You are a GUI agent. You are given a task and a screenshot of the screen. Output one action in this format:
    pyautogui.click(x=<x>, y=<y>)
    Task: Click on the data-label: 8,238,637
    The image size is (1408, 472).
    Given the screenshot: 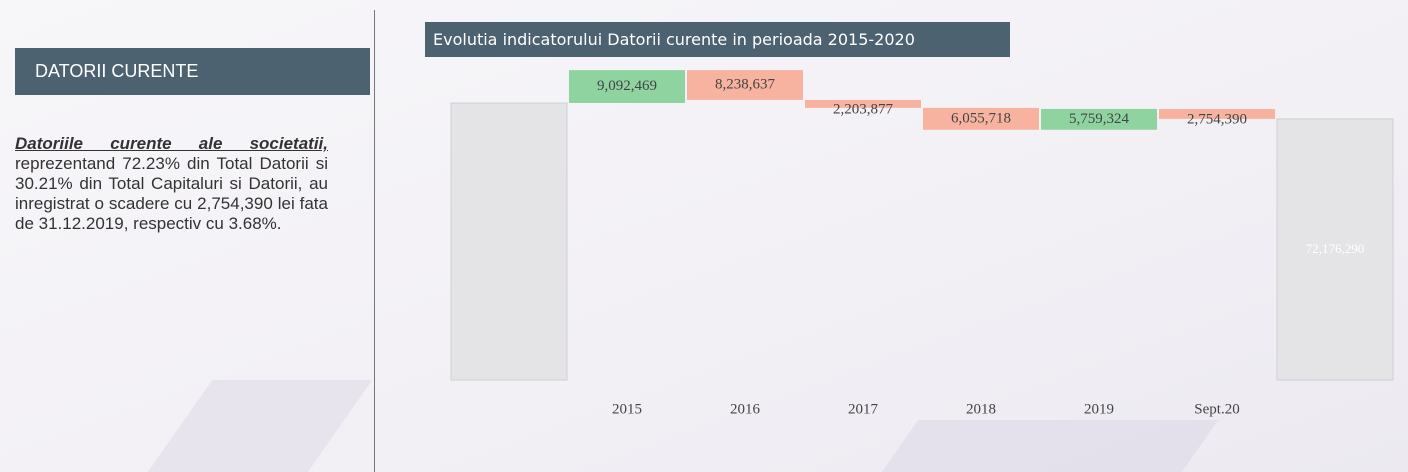 What is the action you would take?
    pyautogui.click(x=745, y=84)
    